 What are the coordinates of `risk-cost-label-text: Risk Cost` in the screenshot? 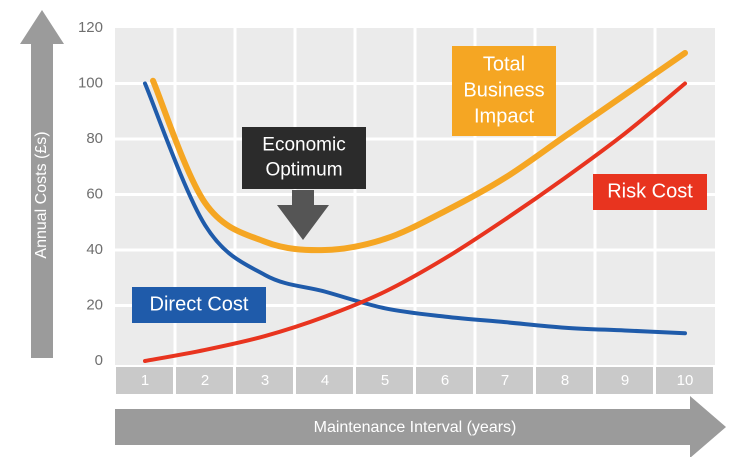 It's located at (650, 191).